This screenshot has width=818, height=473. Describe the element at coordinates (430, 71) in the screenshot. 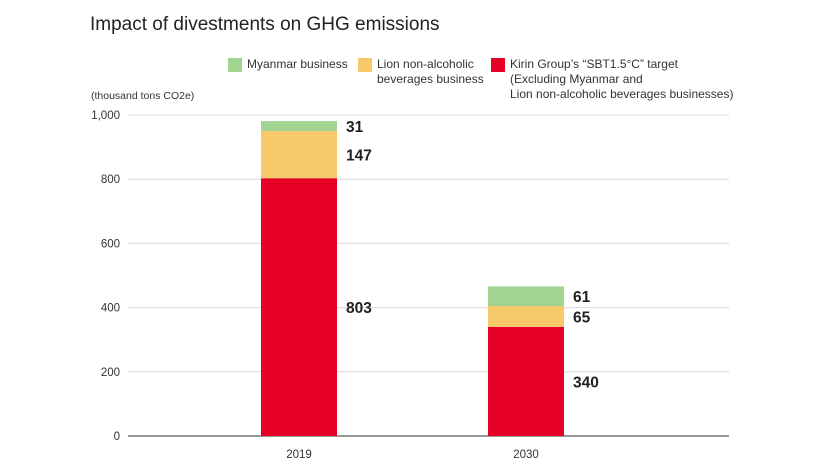

I see `legend-label-lion: Lion non-alcoholic beverages business` at that location.